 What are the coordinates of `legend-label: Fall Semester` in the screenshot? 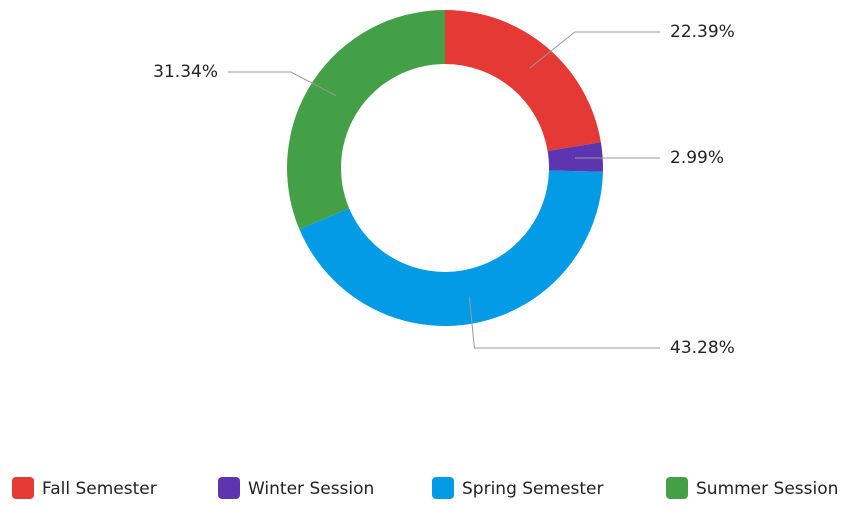 It's located at (99, 489).